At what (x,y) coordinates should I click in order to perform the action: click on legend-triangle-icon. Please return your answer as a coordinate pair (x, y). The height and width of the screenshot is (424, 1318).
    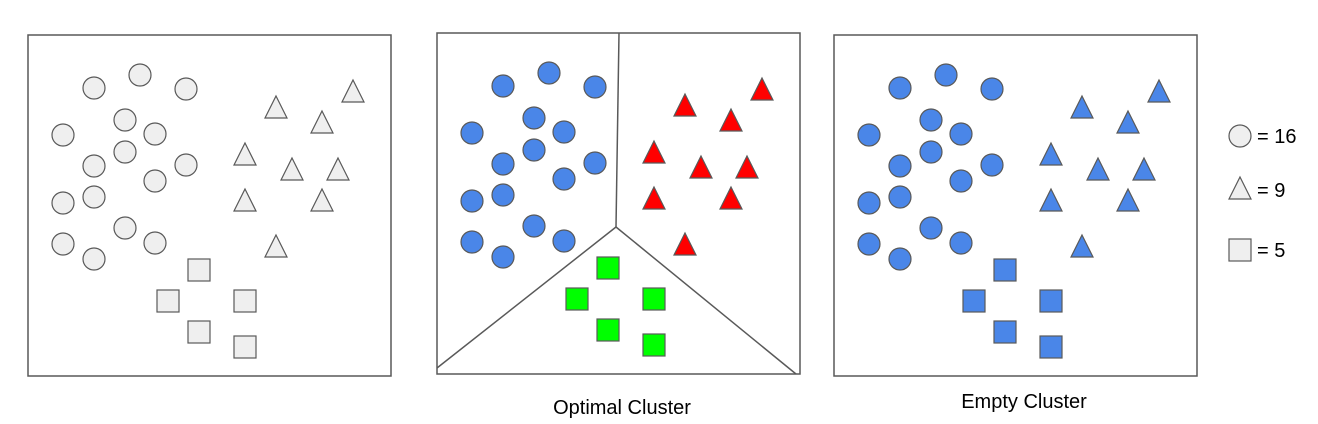
    Looking at the image, I should click on (1240, 187).